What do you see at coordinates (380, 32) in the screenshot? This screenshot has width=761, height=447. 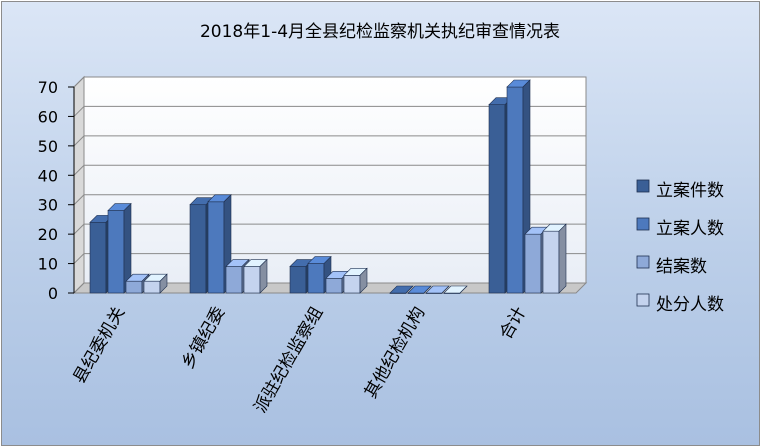 I see `chart-title: 2018年1-4月全县纪检监察机关执纪审查情况表` at bounding box center [380, 32].